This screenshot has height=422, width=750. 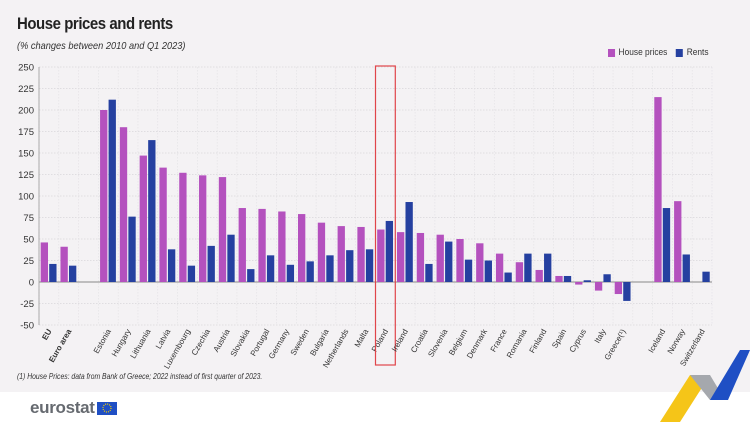 I want to click on legend-swatch-rents, so click(x=680, y=52).